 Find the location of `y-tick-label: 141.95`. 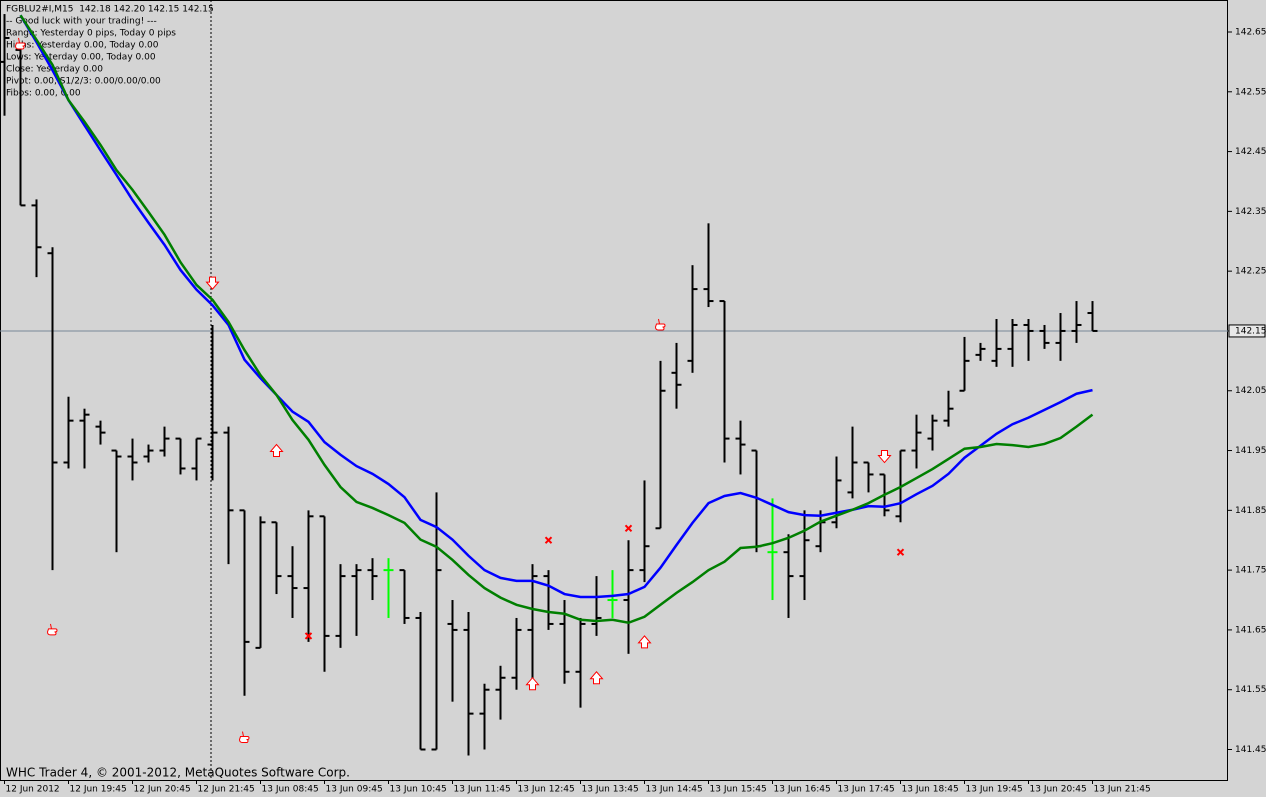

y-tick-label: 141.95 is located at coordinates (1250, 451).